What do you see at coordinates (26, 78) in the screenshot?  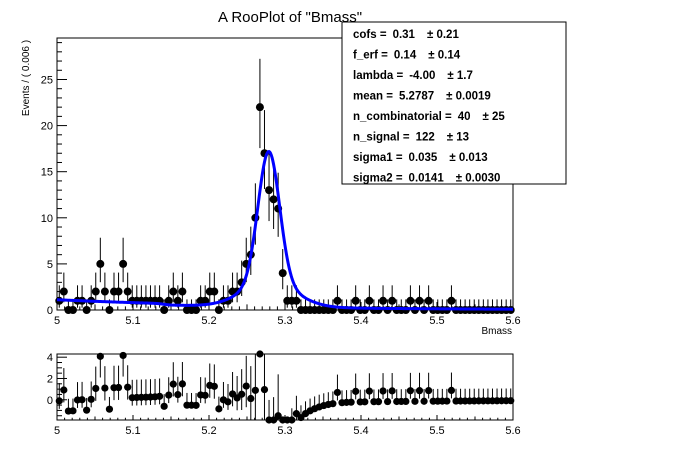 I see `y-axis-label: Events / ( 0.006 )` at bounding box center [26, 78].